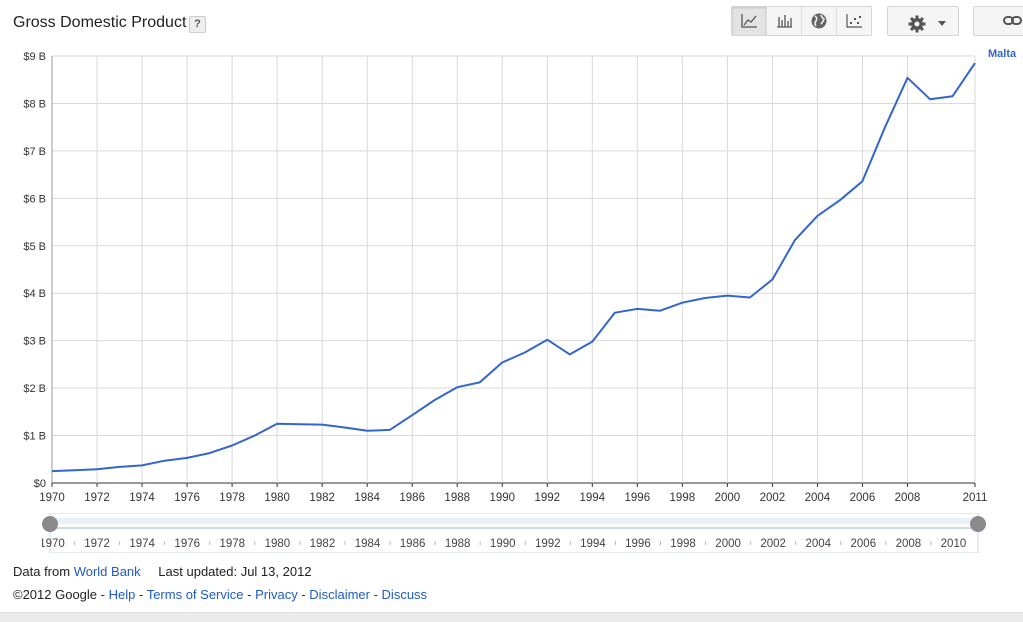  Describe the element at coordinates (638, 498) in the screenshot. I see `x-tick-label: 1996` at that location.